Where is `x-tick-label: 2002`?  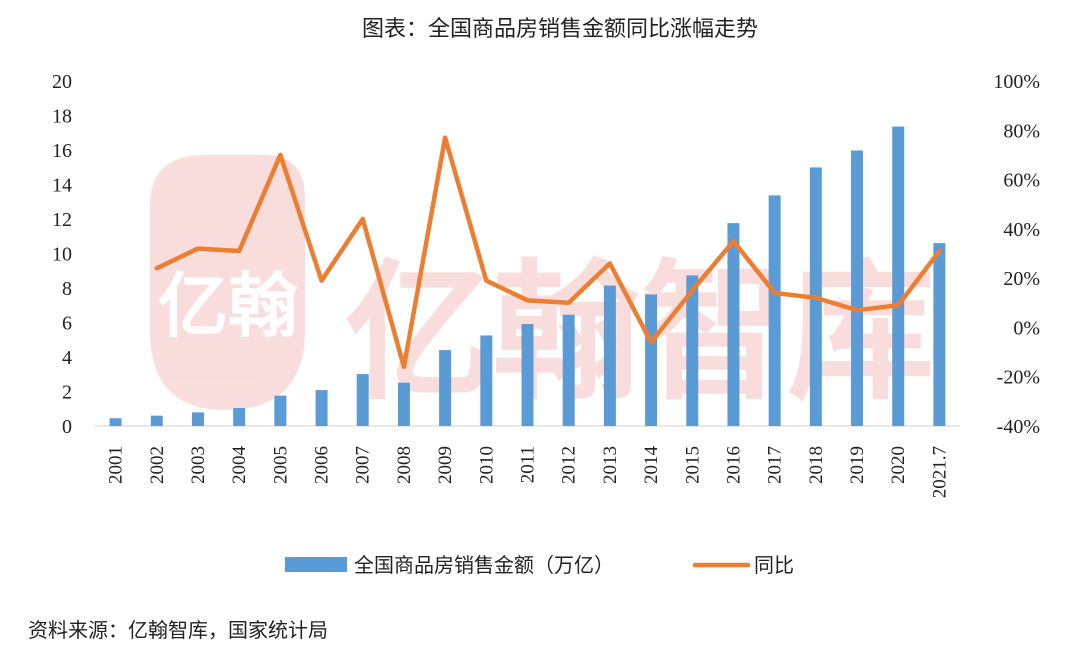
x-tick-label: 2002 is located at coordinates (157, 465).